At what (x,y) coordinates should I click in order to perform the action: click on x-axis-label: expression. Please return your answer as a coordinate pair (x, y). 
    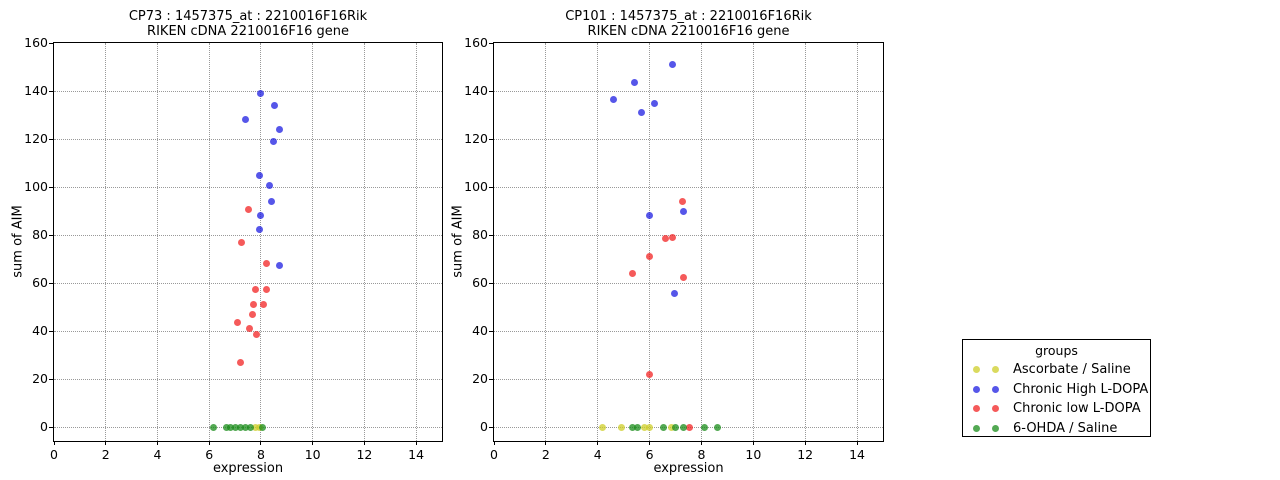
    Looking at the image, I should click on (688, 468).